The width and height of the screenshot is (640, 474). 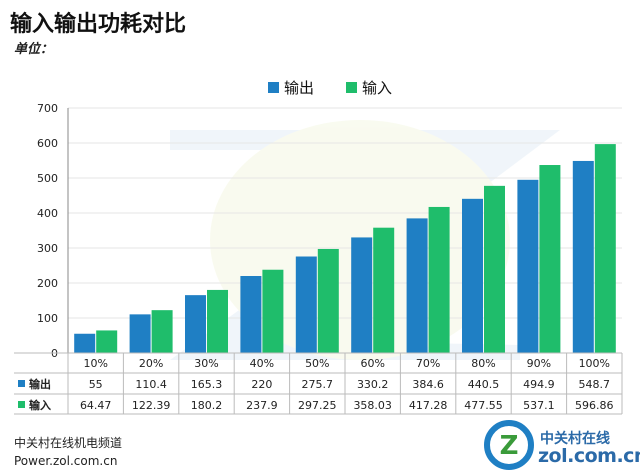 I want to click on zol-logo-mark: Z, so click(x=509, y=445).